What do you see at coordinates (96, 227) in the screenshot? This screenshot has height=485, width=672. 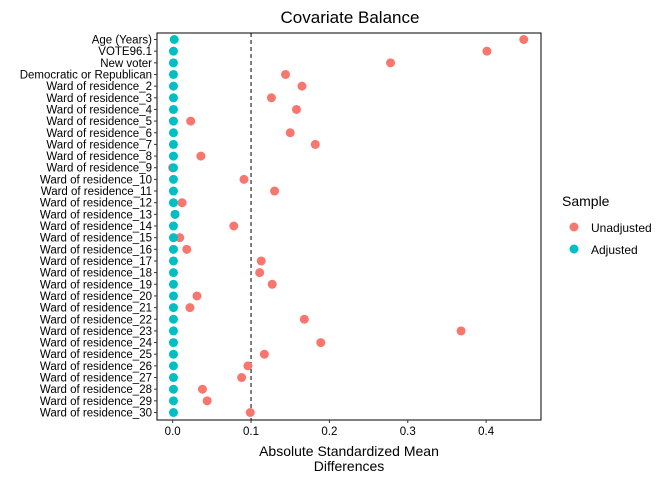 I see `y-tick-label: Ward of residence_14` at bounding box center [96, 227].